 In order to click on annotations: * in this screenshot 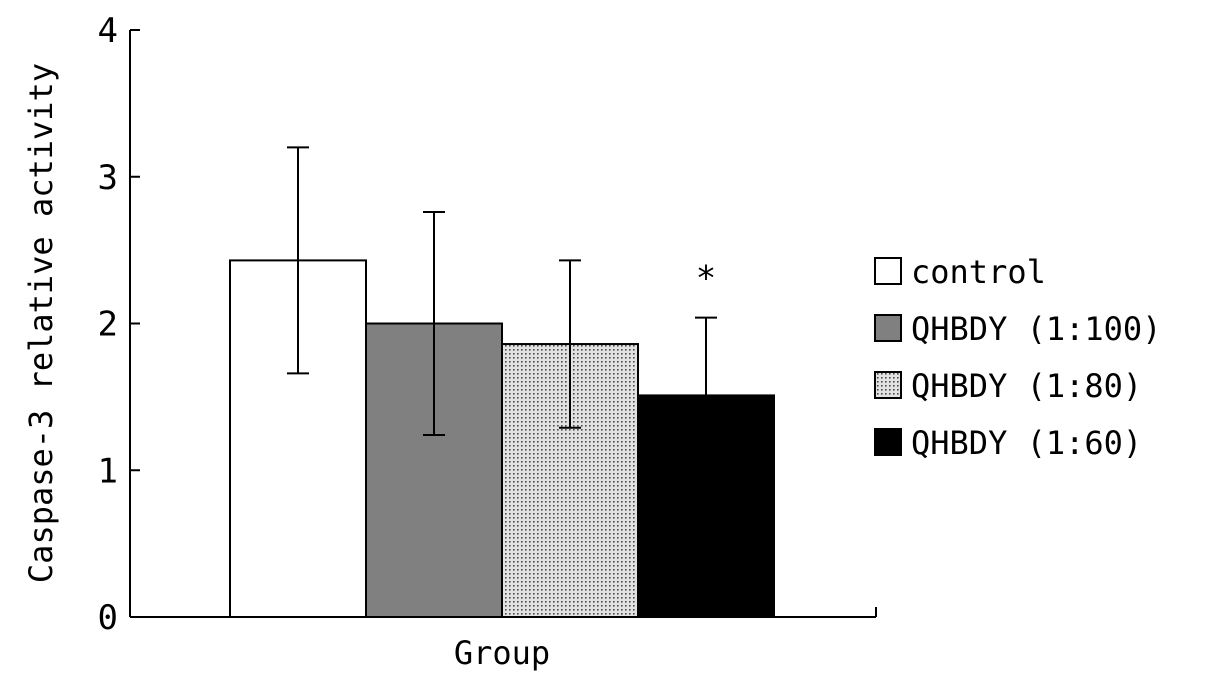, I will do `click(706, 279)`.